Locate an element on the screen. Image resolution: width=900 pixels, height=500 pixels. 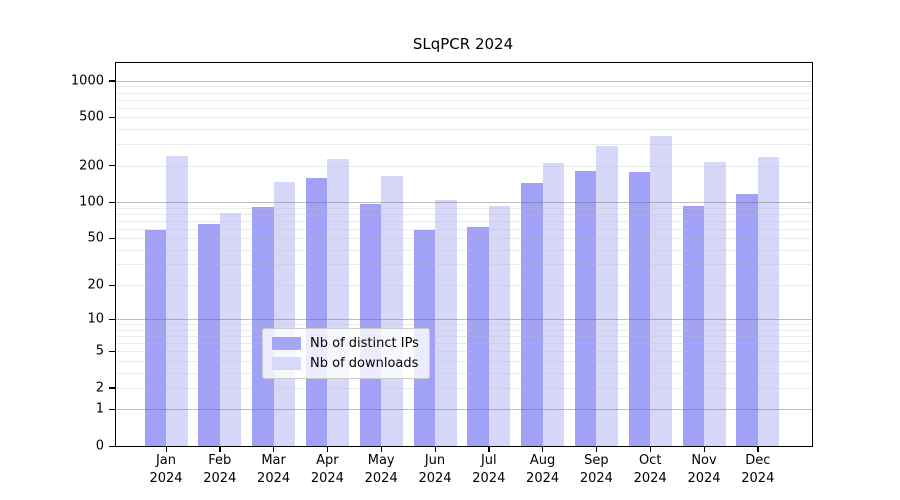
x-tick-jan is located at coordinates (166, 449).